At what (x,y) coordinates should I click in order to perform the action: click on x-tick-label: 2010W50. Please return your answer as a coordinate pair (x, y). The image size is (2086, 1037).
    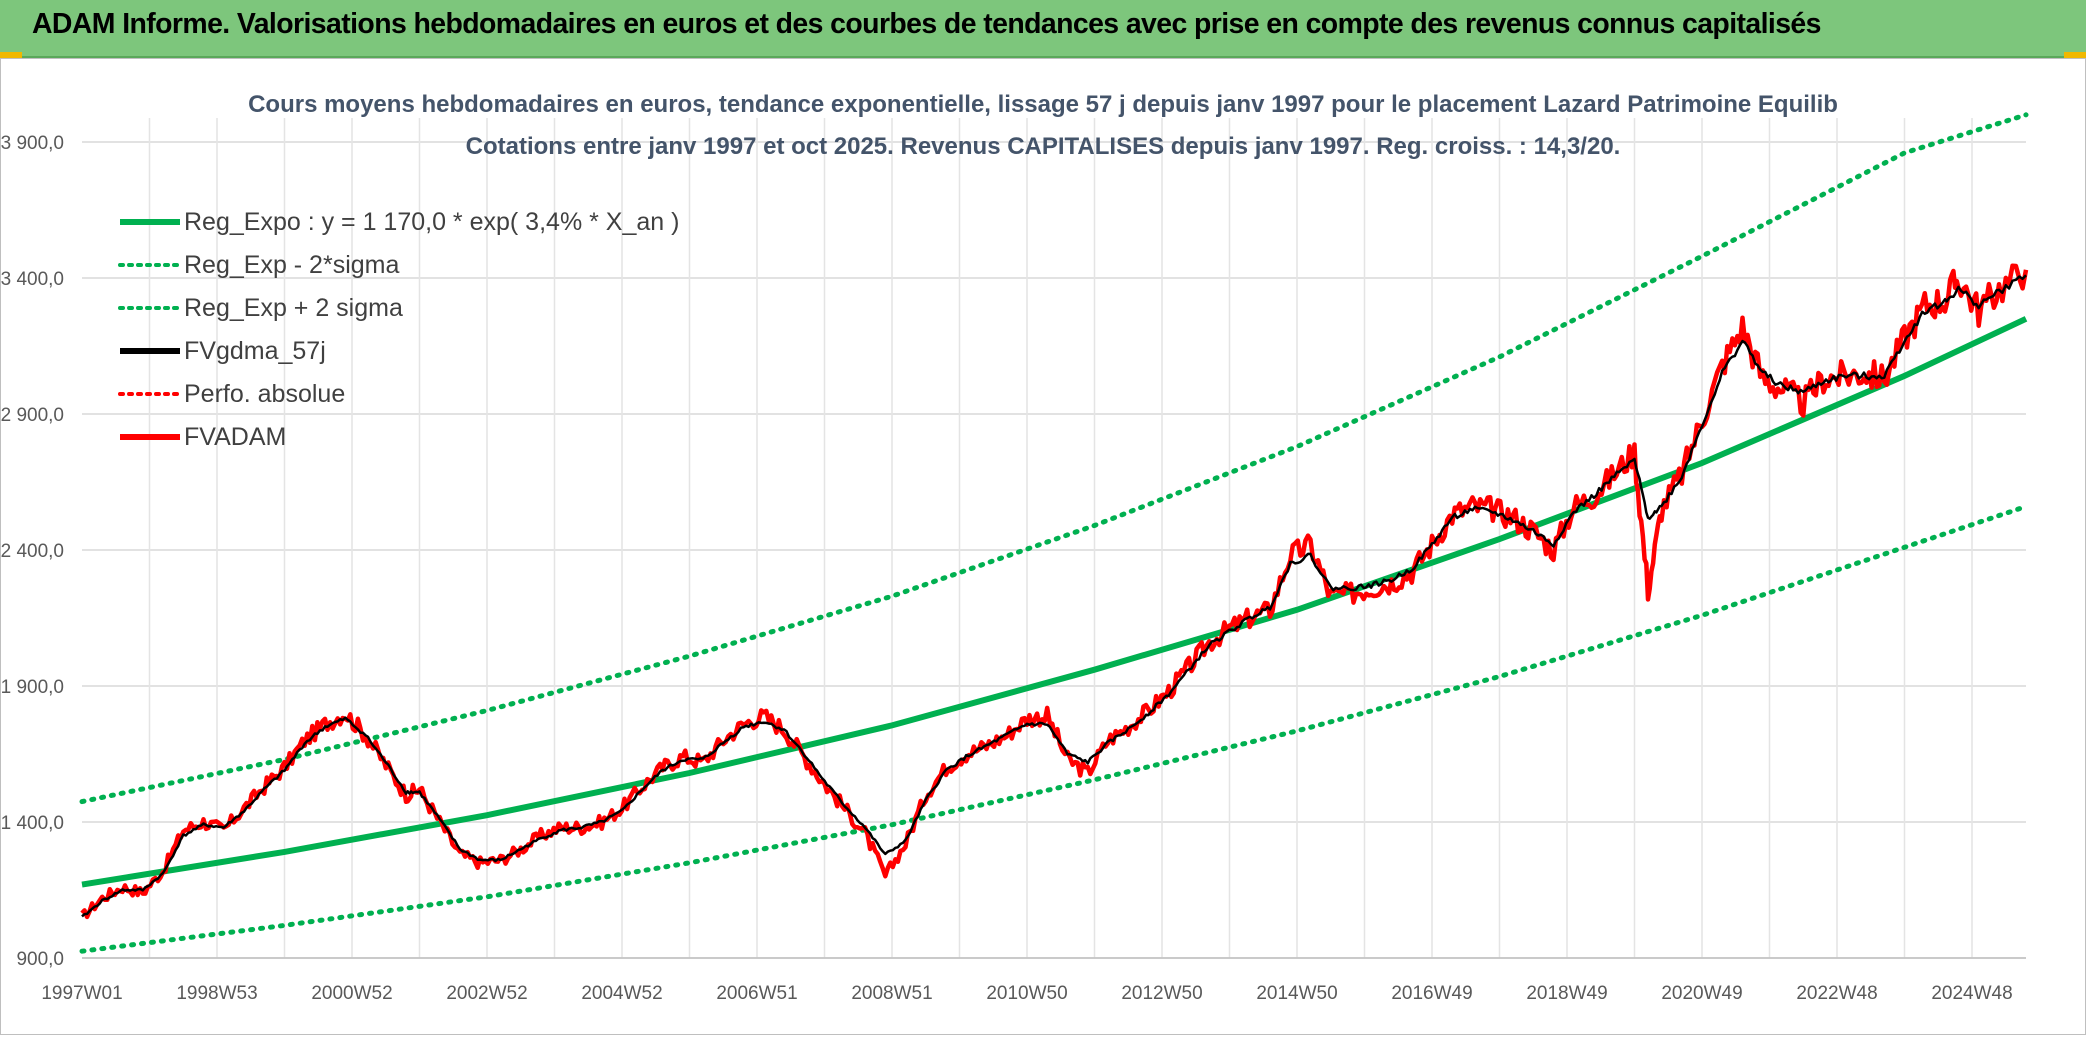
    Looking at the image, I should click on (1026, 993).